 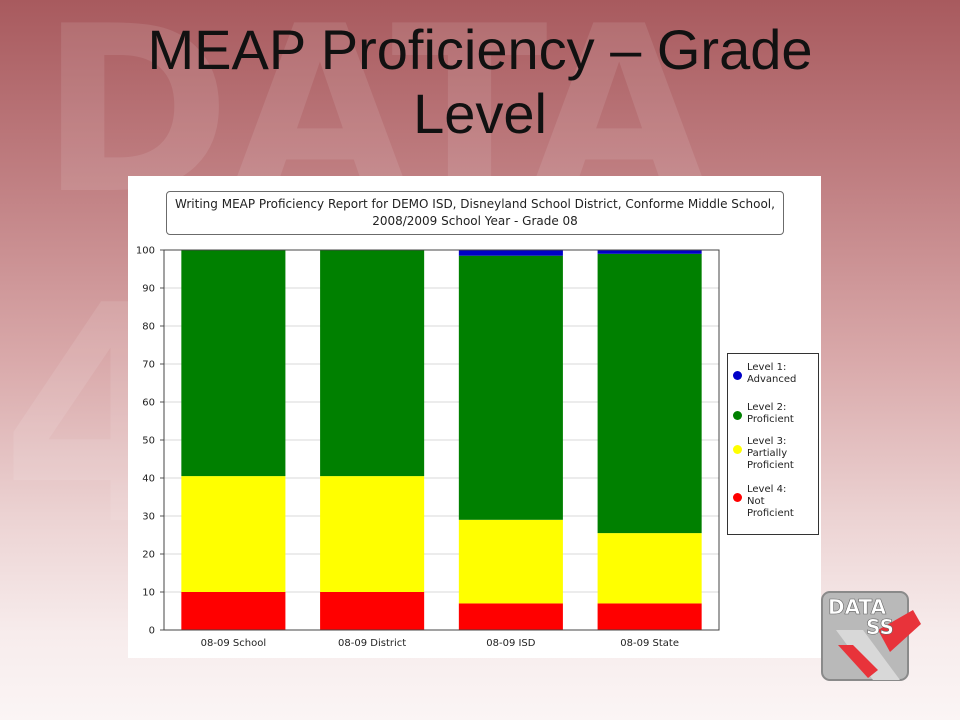 What do you see at coordinates (880, 627) in the screenshot?
I see `logo-subtext: SS` at bounding box center [880, 627].